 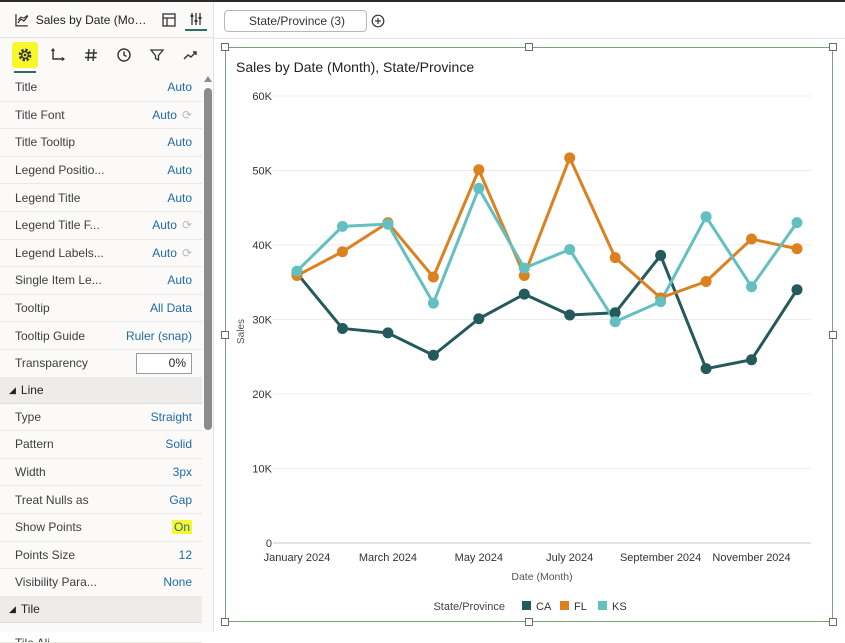 What do you see at coordinates (171, 308) in the screenshot?
I see `property-value: All Data` at bounding box center [171, 308].